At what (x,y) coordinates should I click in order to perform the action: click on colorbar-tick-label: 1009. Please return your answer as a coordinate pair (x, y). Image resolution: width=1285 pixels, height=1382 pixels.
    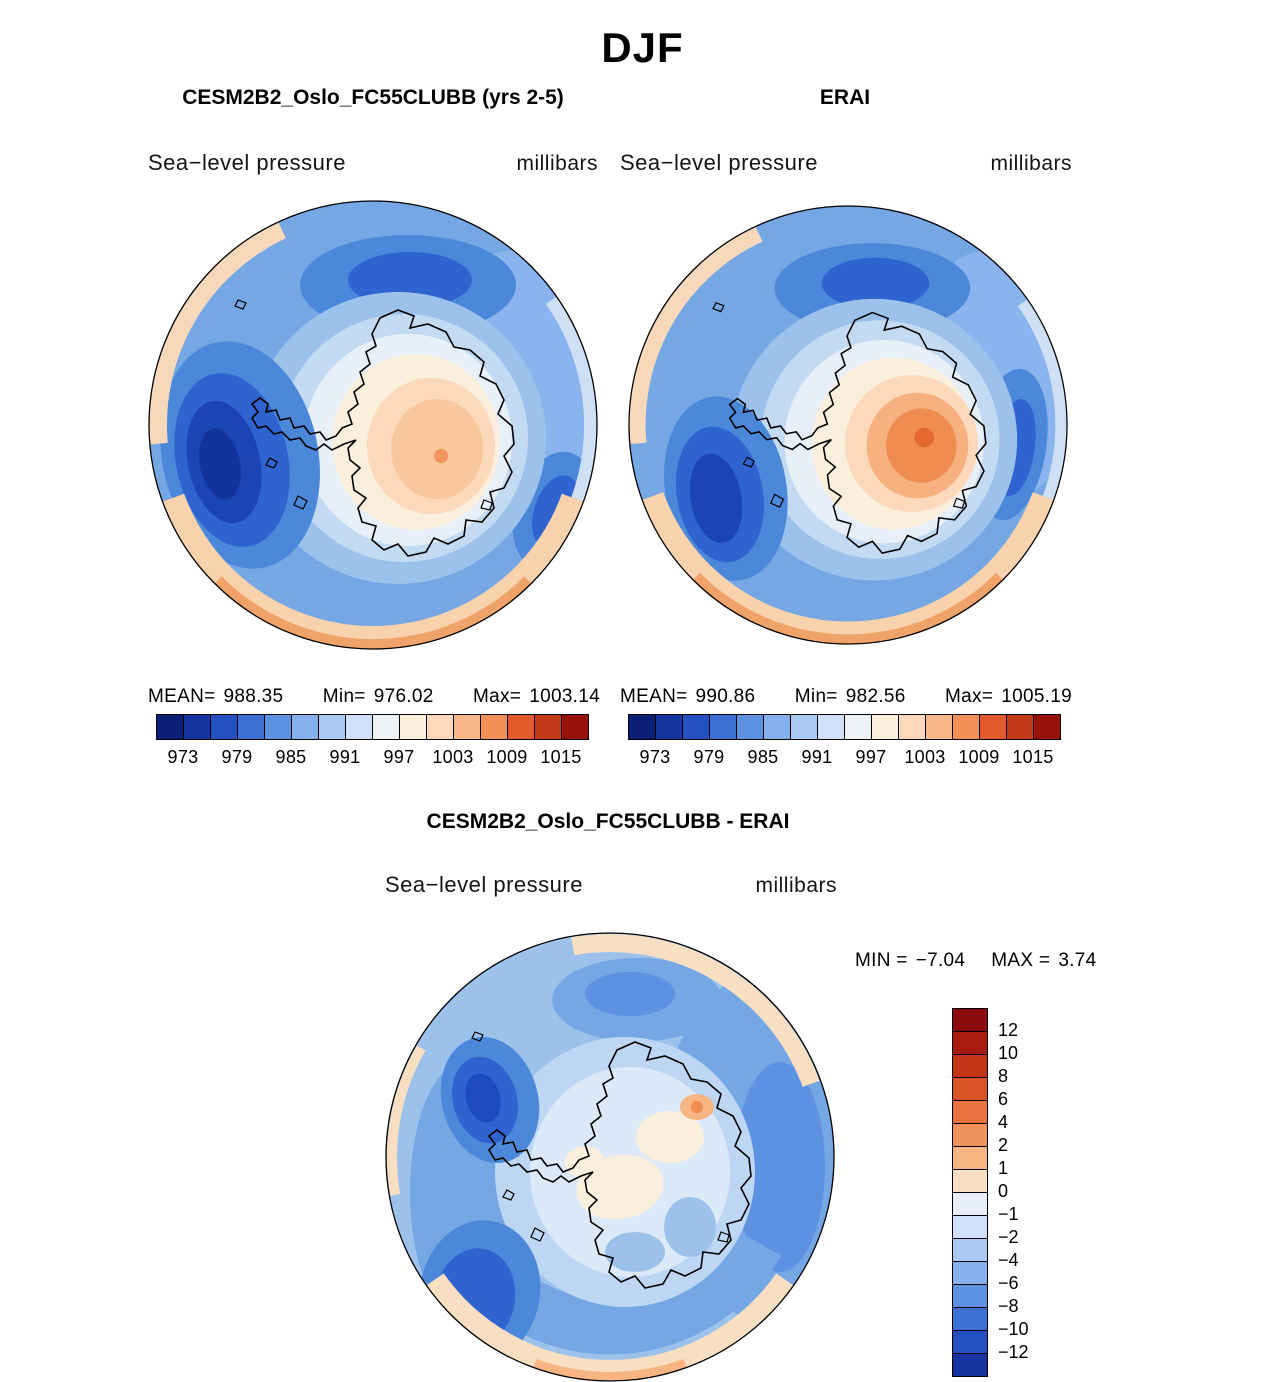
    Looking at the image, I should click on (979, 757).